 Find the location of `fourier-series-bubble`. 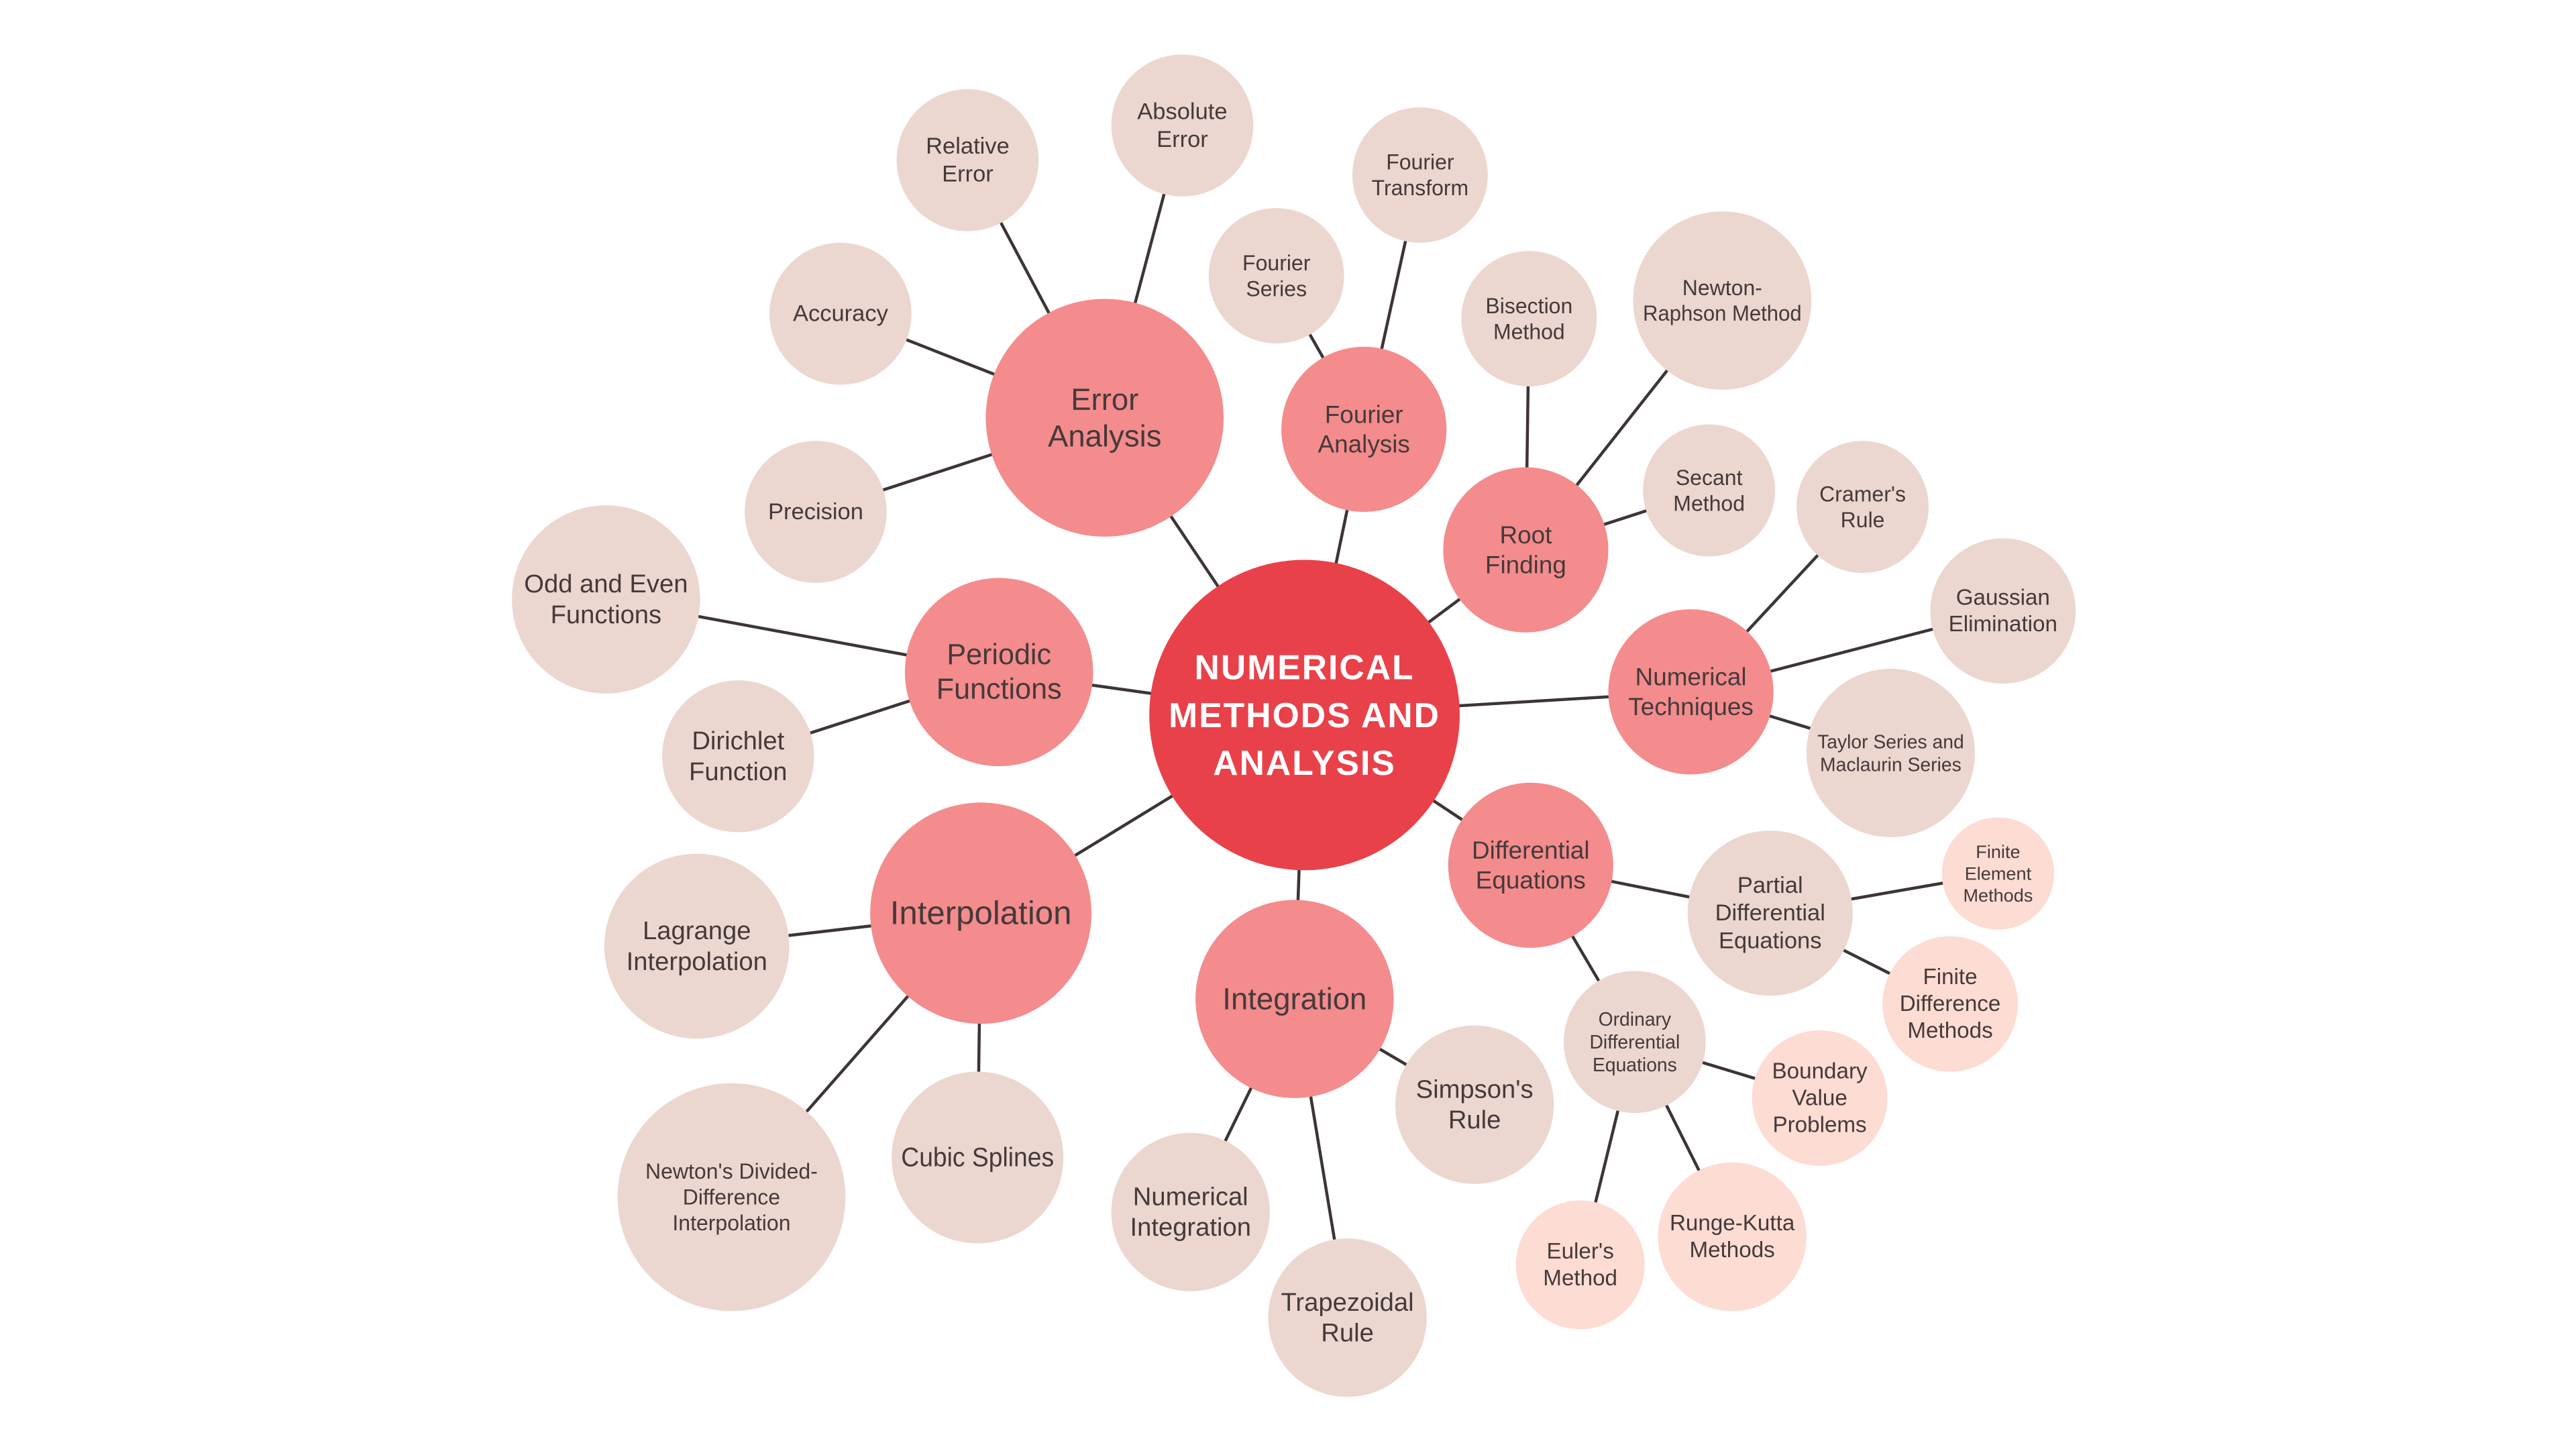

fourier-series-bubble is located at coordinates (1276, 275).